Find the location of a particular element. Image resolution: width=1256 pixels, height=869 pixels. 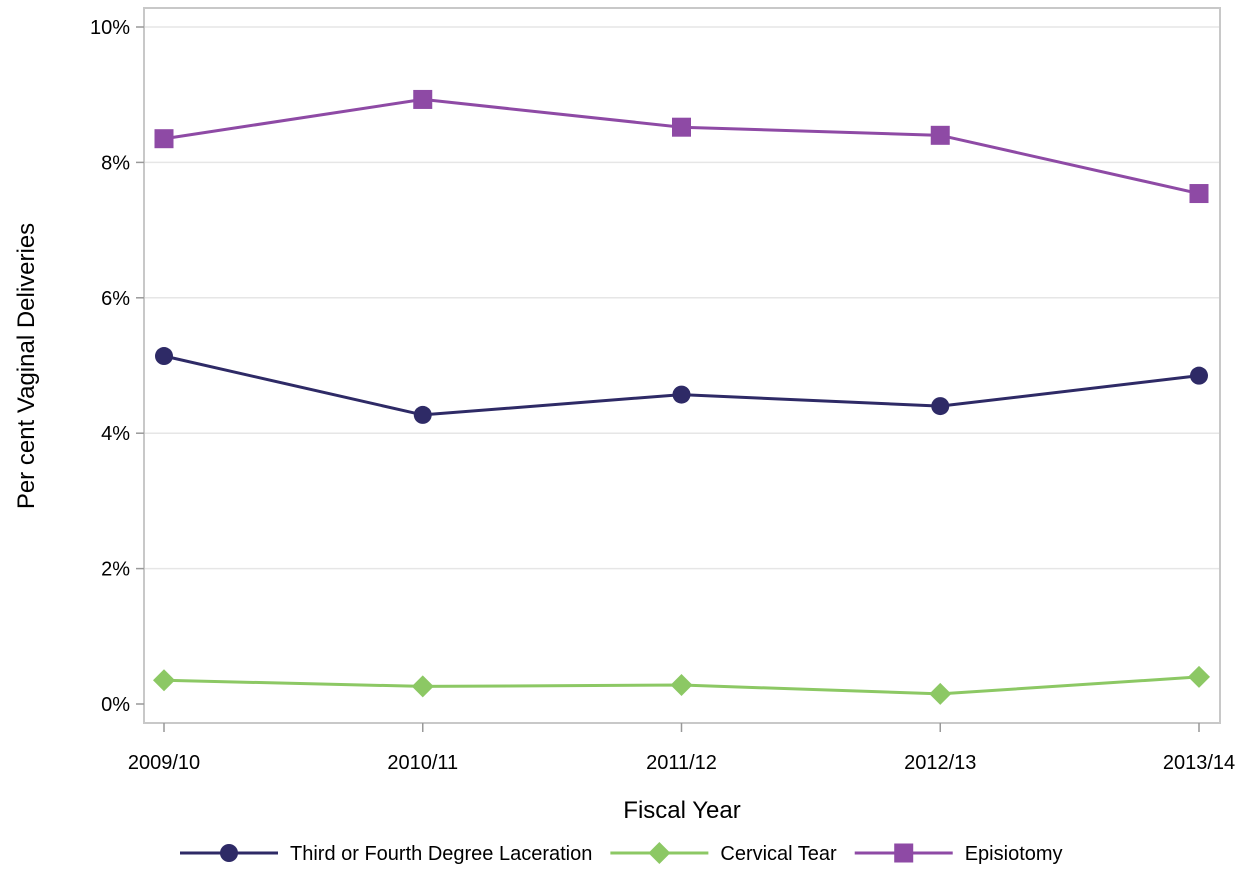

legend-label: Third or Fourth Degree Laceration is located at coordinates (441, 854).